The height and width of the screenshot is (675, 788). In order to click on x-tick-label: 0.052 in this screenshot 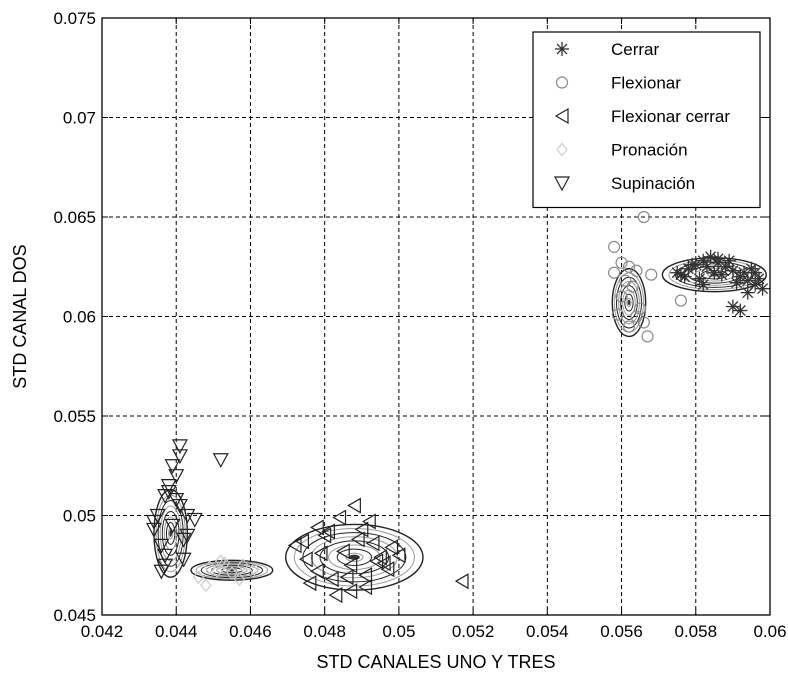, I will do `click(473, 631)`.